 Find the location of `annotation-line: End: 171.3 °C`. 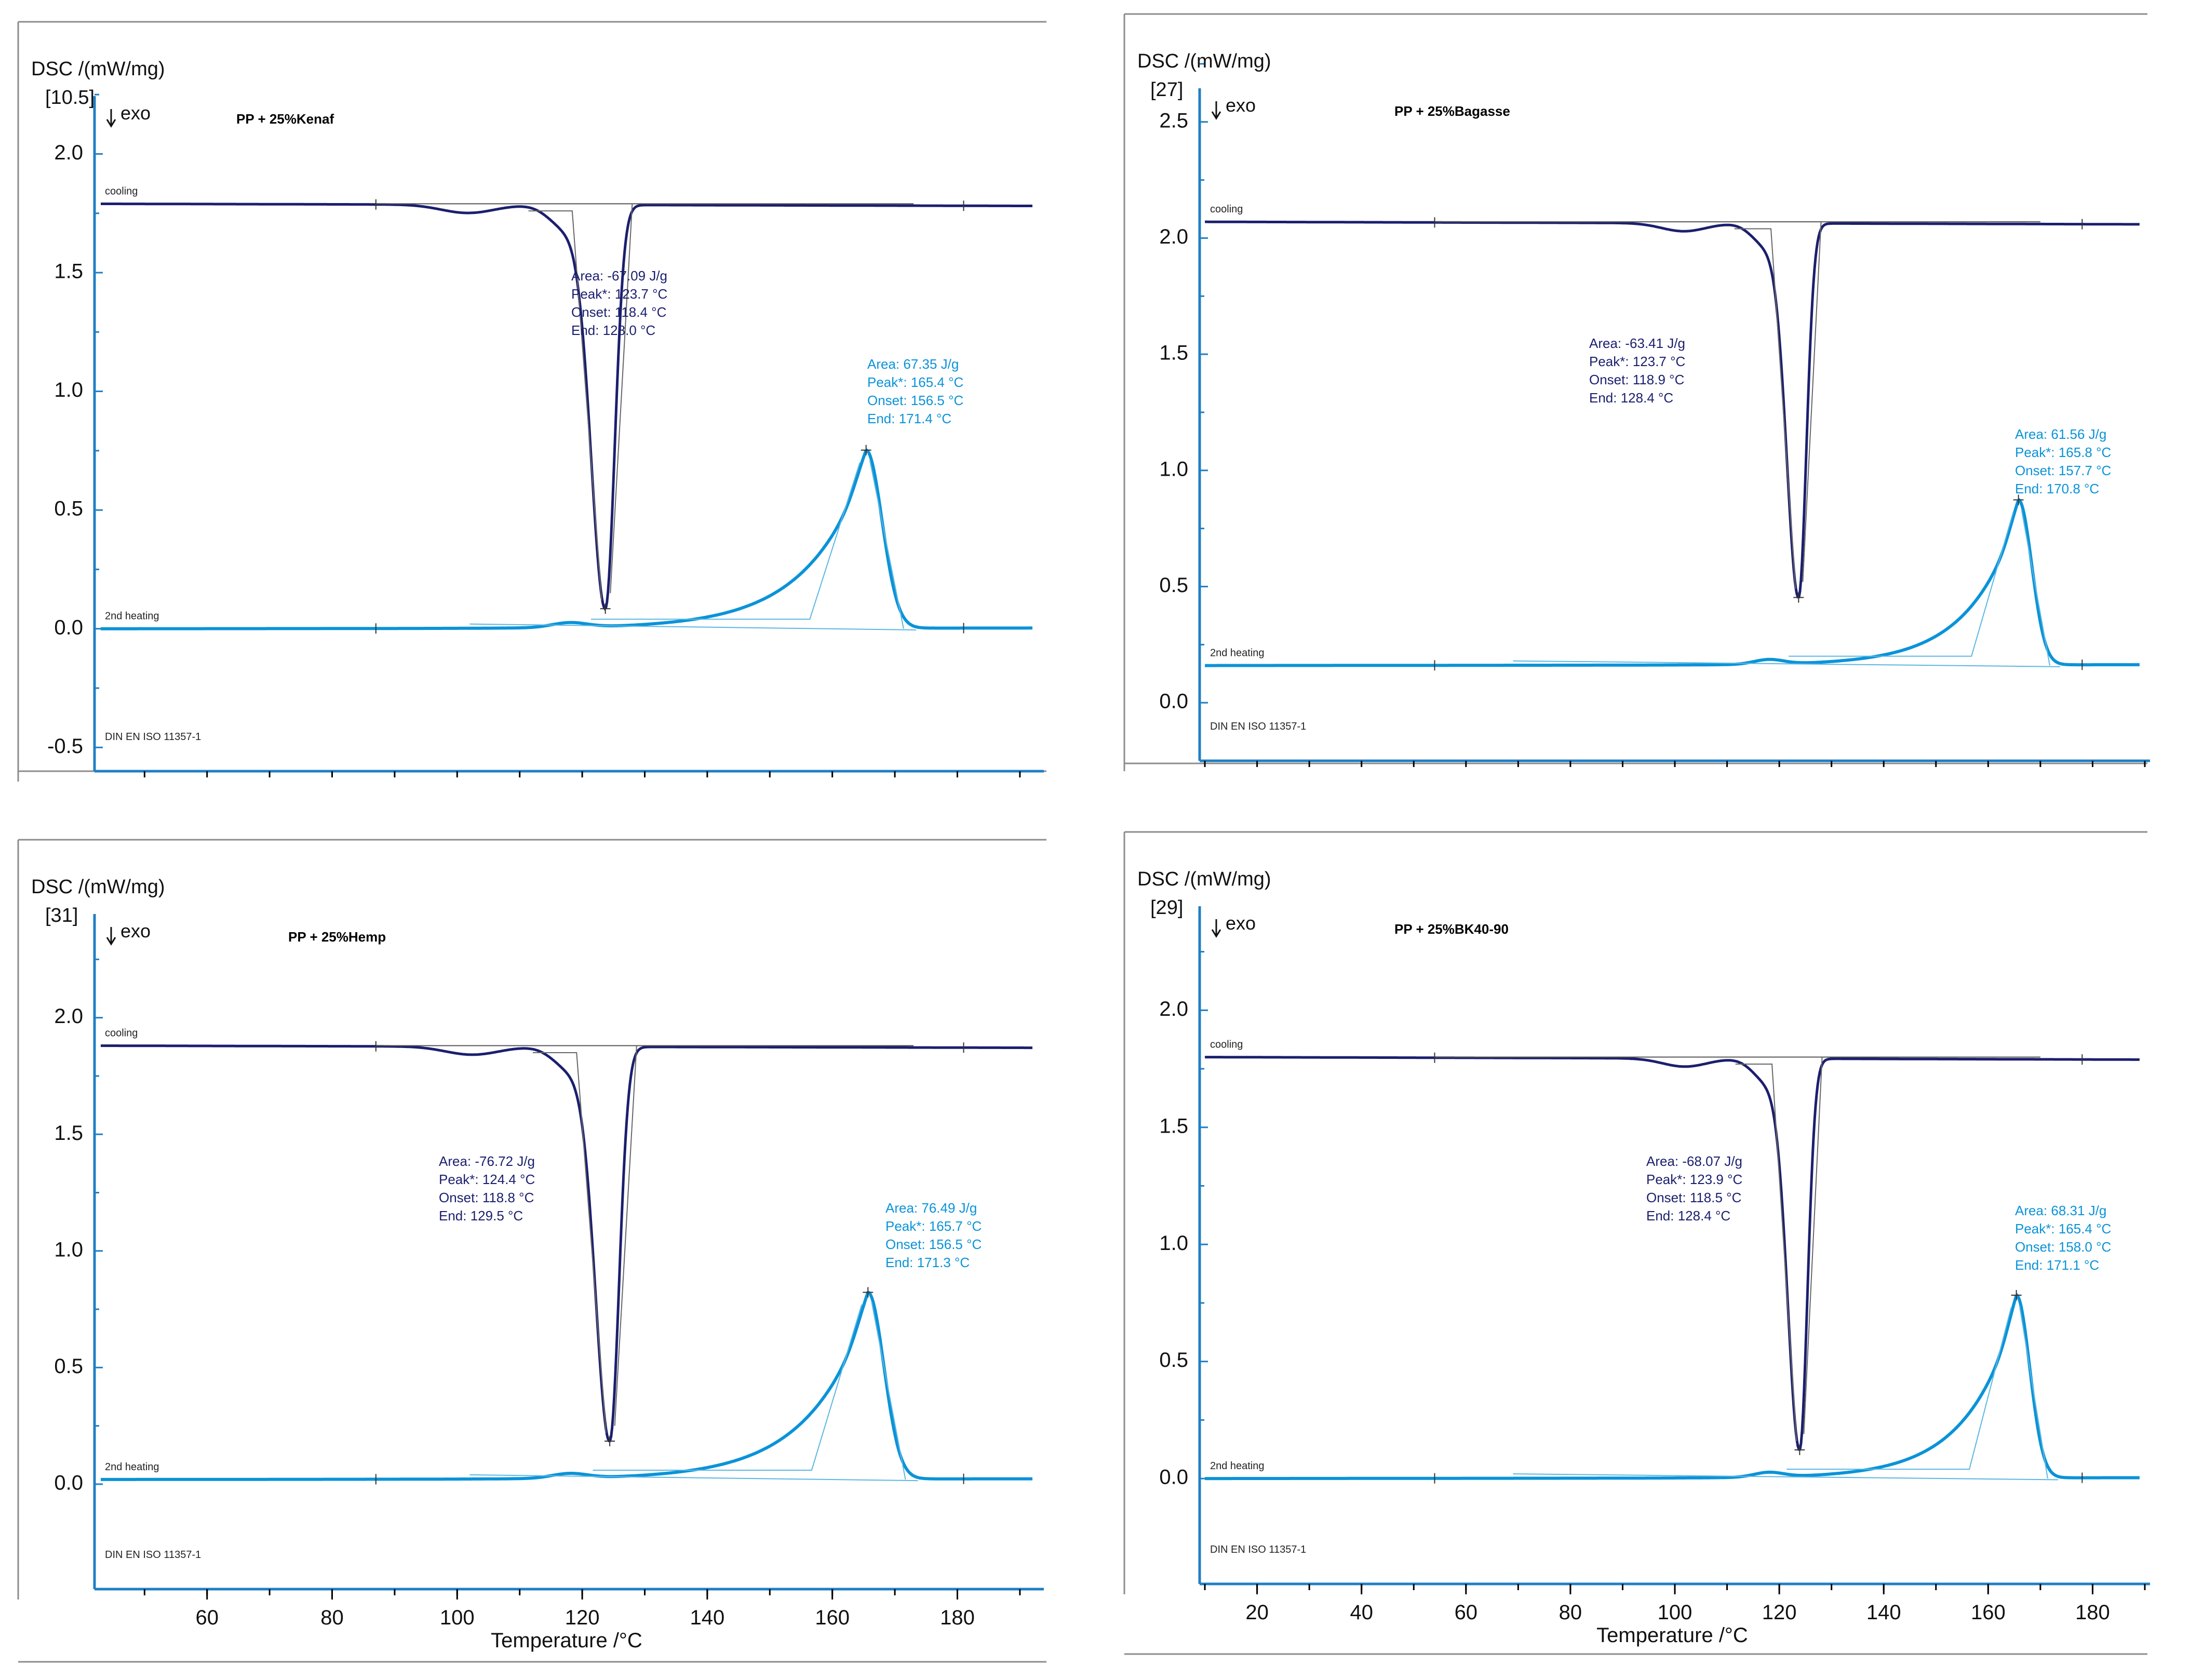

annotation-line: End: 171.3 °C is located at coordinates (927, 1262).